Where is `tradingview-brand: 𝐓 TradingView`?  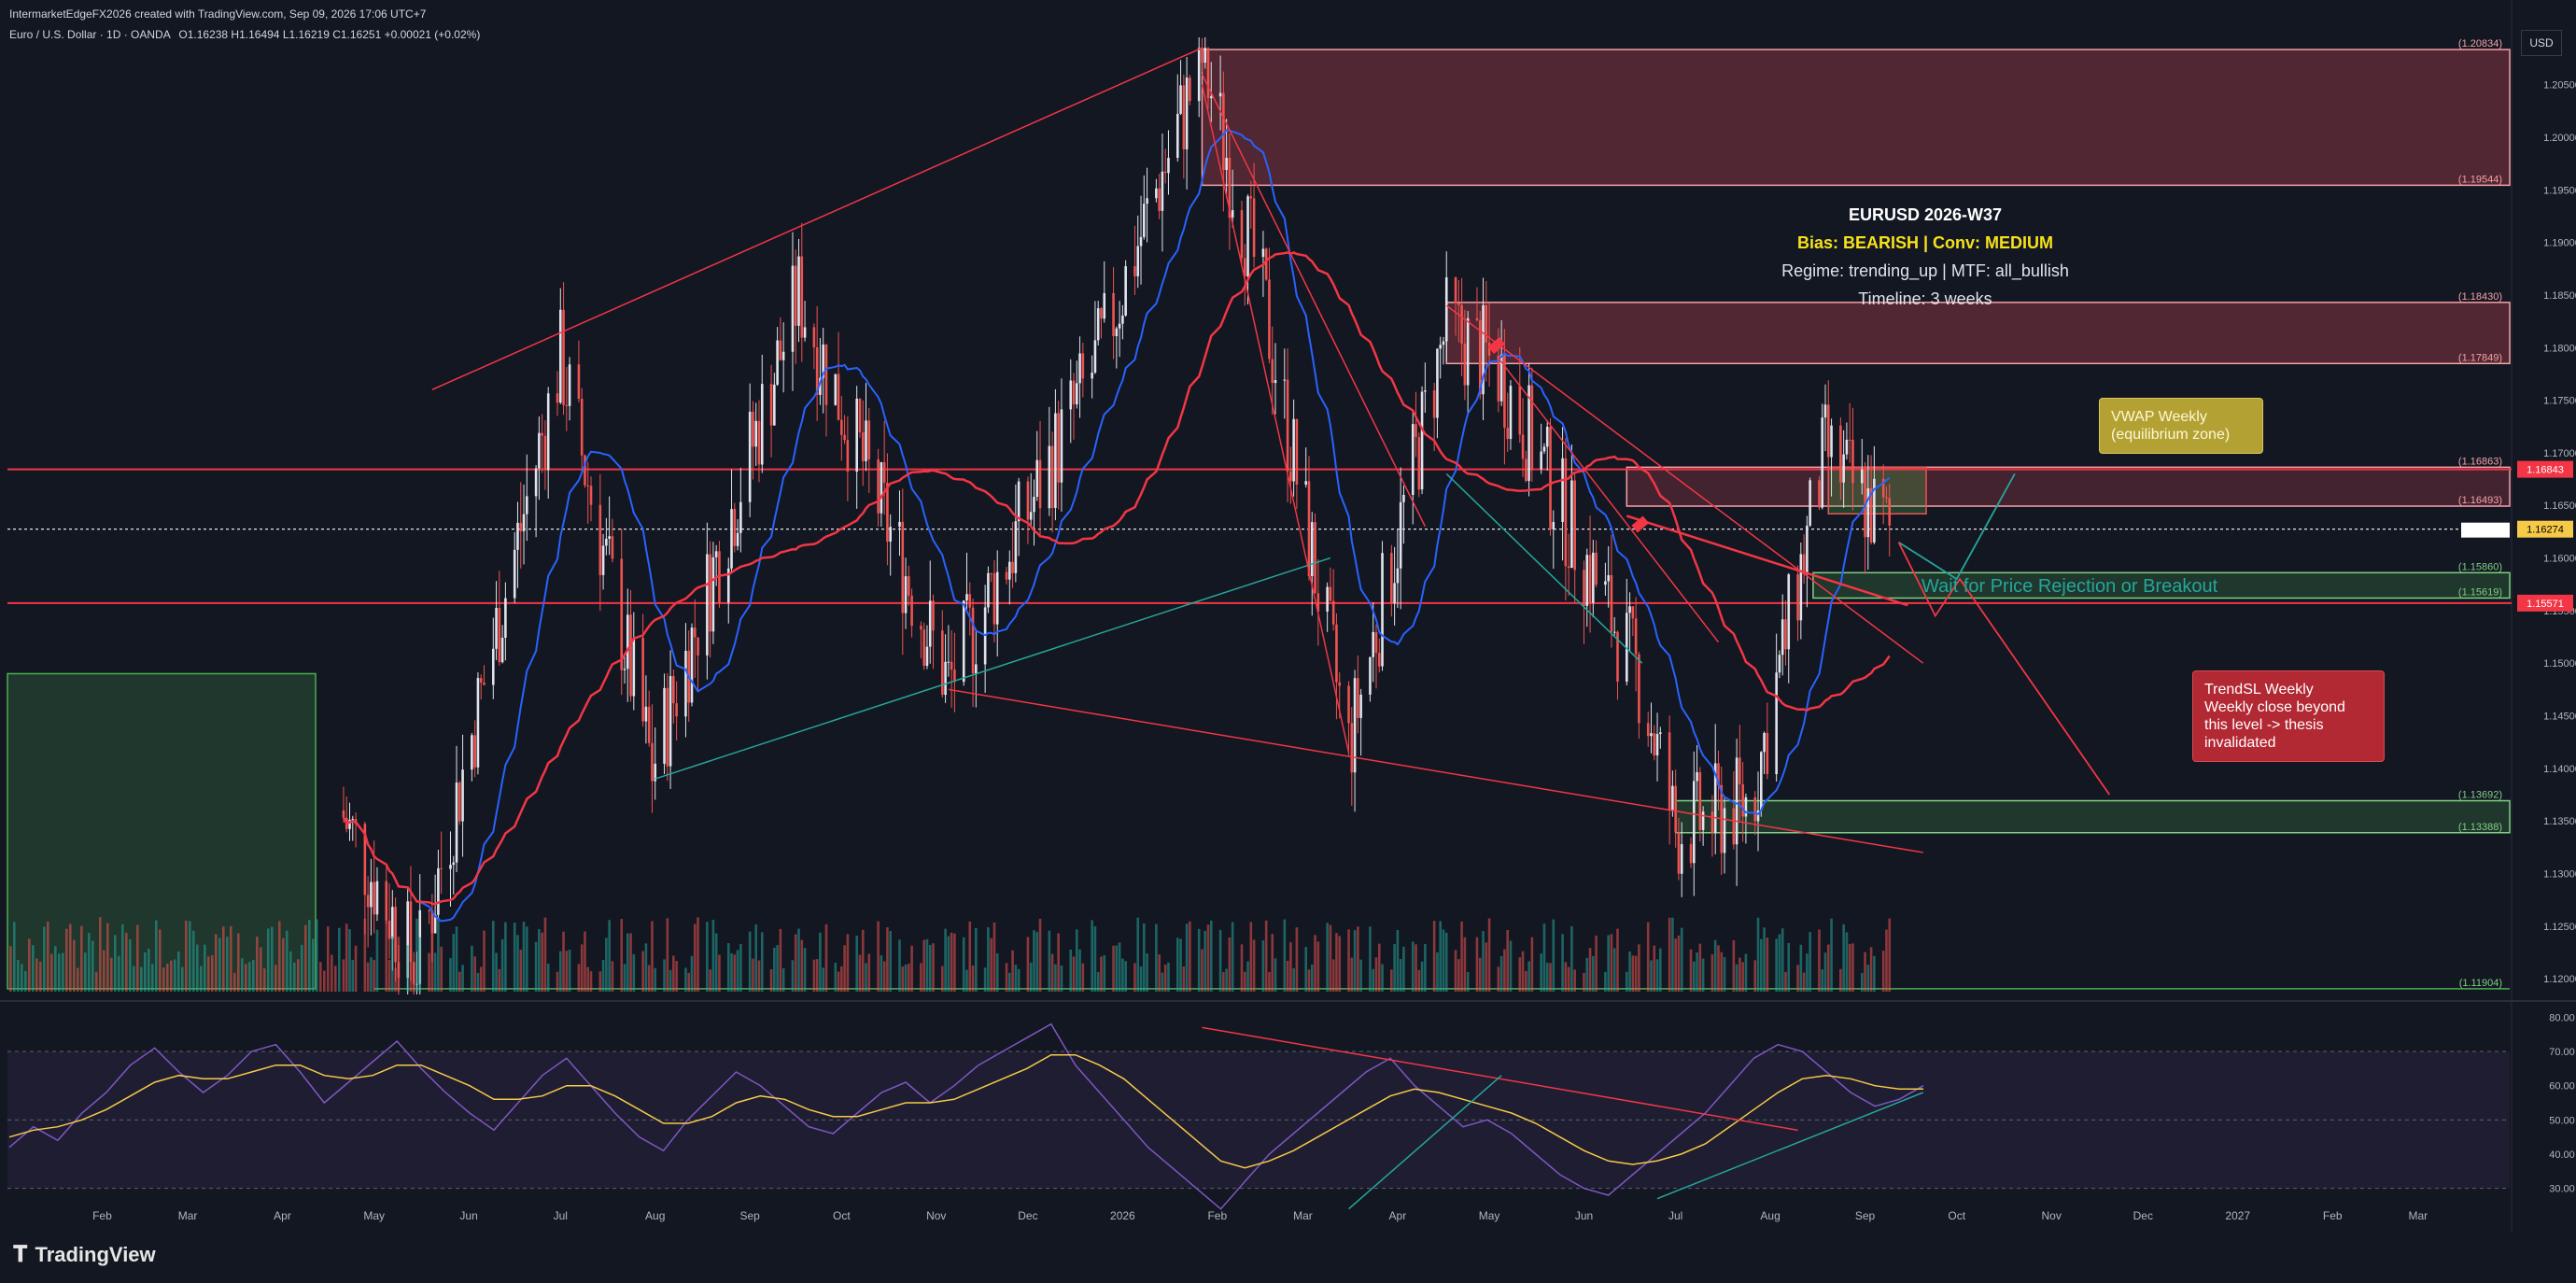
tradingview-brand: 𝐓 TradingView is located at coordinates (84, 1255).